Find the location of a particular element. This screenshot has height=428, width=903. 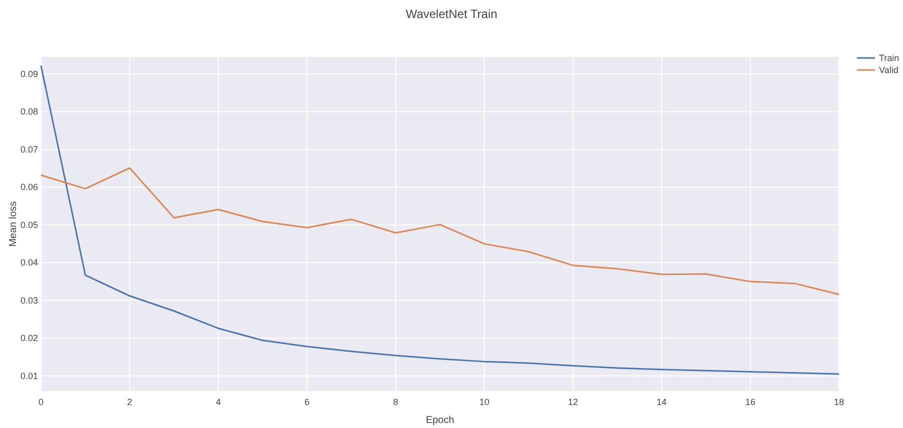

x-axis-title: Epoch is located at coordinates (440, 420).